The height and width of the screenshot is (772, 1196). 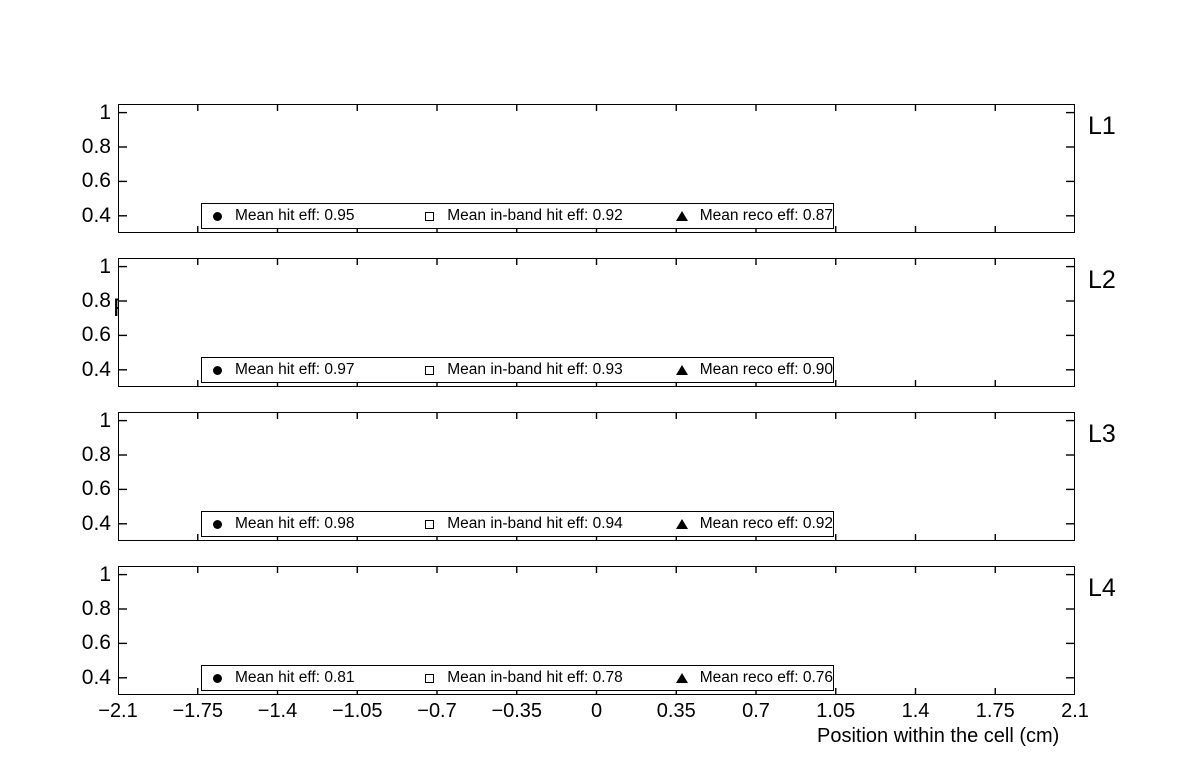 What do you see at coordinates (535, 677) in the screenshot?
I see `legend-label: Mean in-band hit eff: 0.78` at bounding box center [535, 677].